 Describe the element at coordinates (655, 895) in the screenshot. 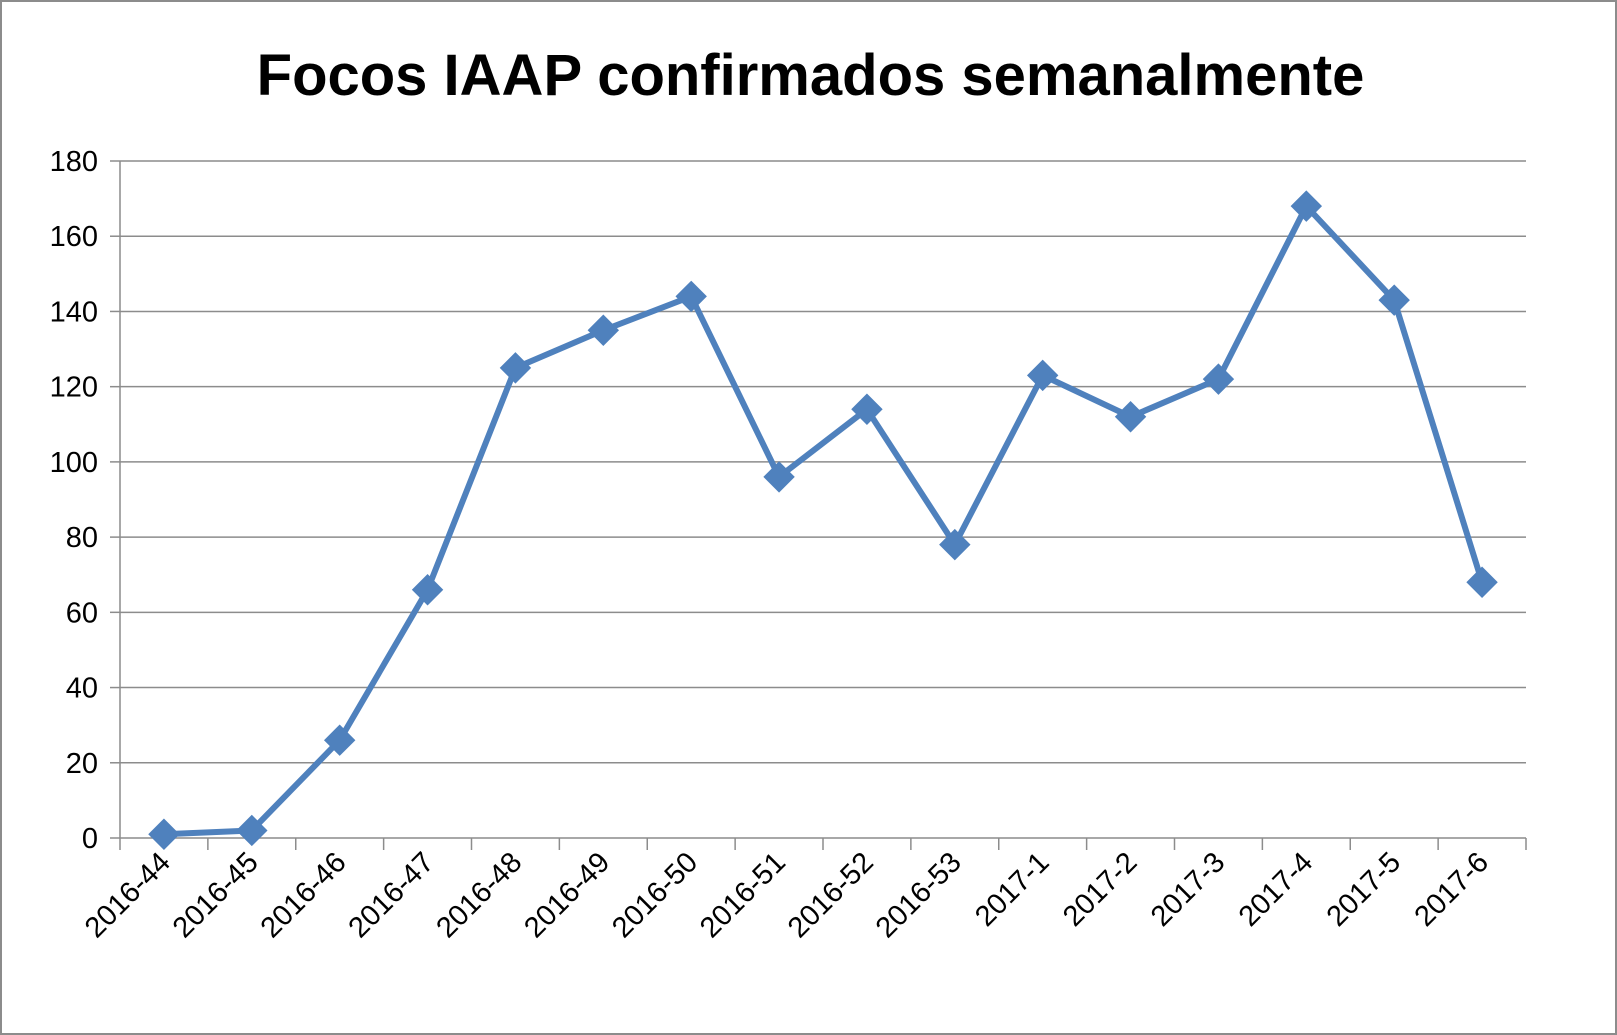

I see `x-tick-label: 2016-50` at that location.